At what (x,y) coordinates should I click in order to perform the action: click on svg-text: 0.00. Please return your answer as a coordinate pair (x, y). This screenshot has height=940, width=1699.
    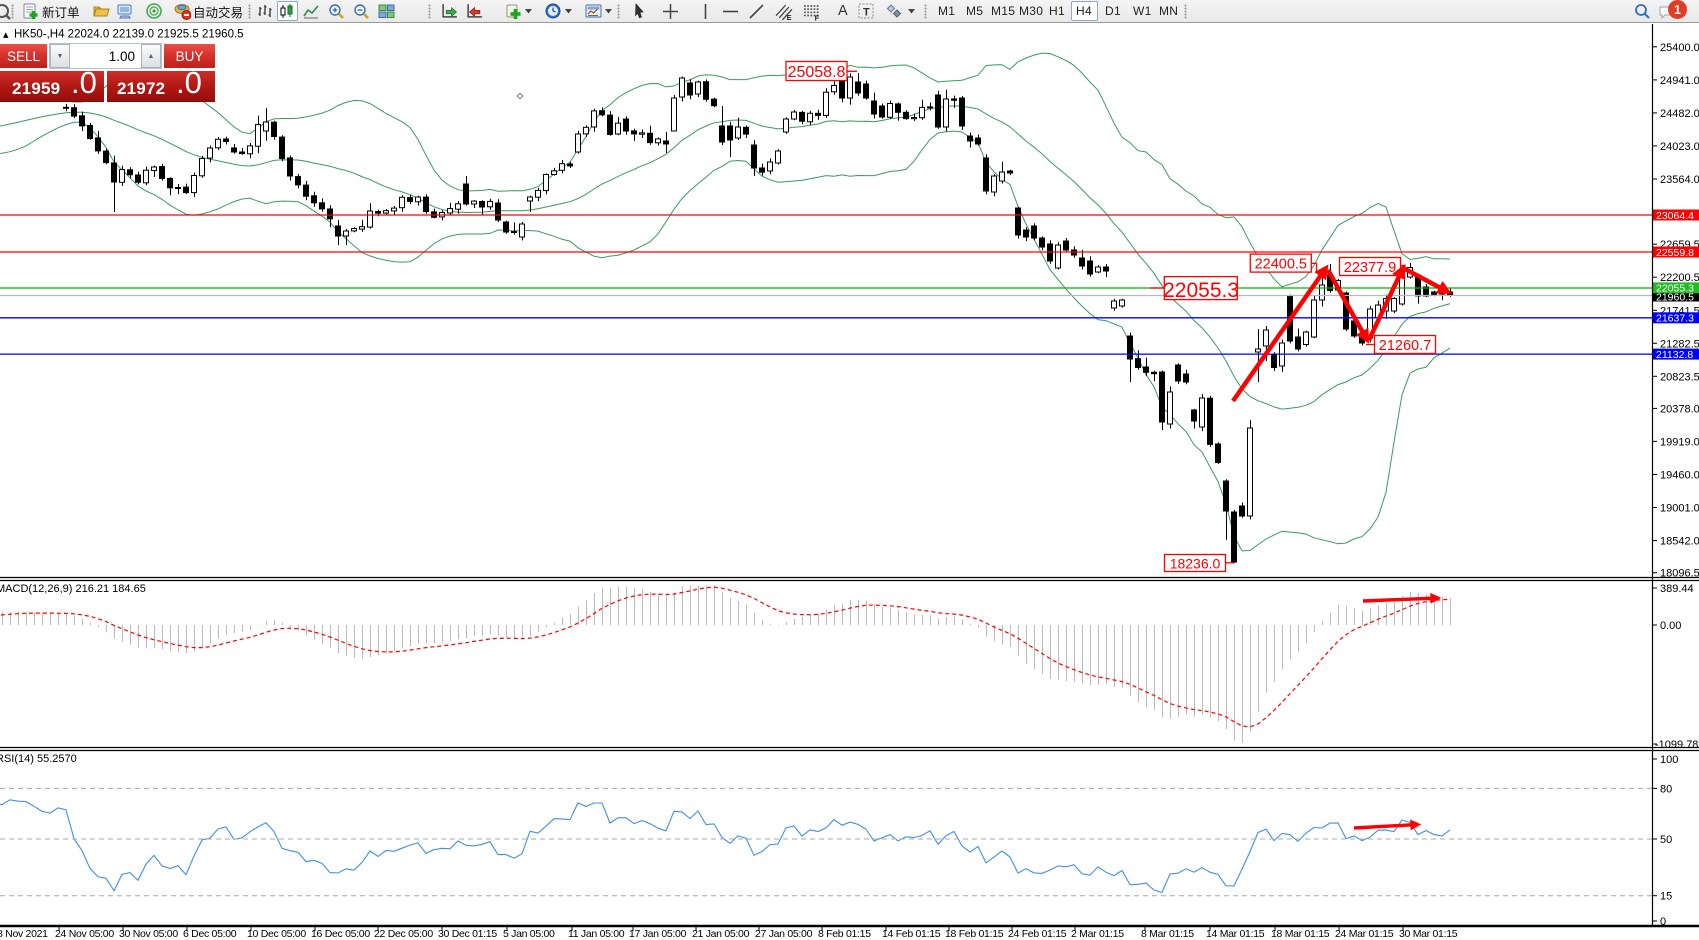
    Looking at the image, I should click on (1670, 626).